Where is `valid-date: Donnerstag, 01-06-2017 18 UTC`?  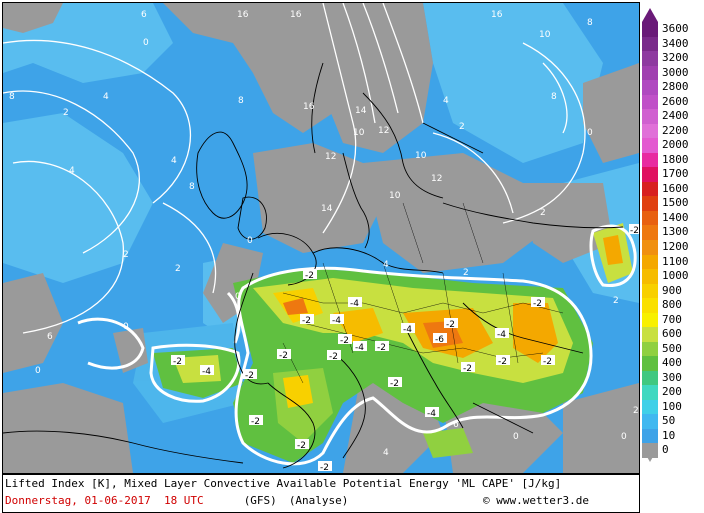 valid-date: Donnerstag, 01-06-2017 18 UTC is located at coordinates (104, 500).